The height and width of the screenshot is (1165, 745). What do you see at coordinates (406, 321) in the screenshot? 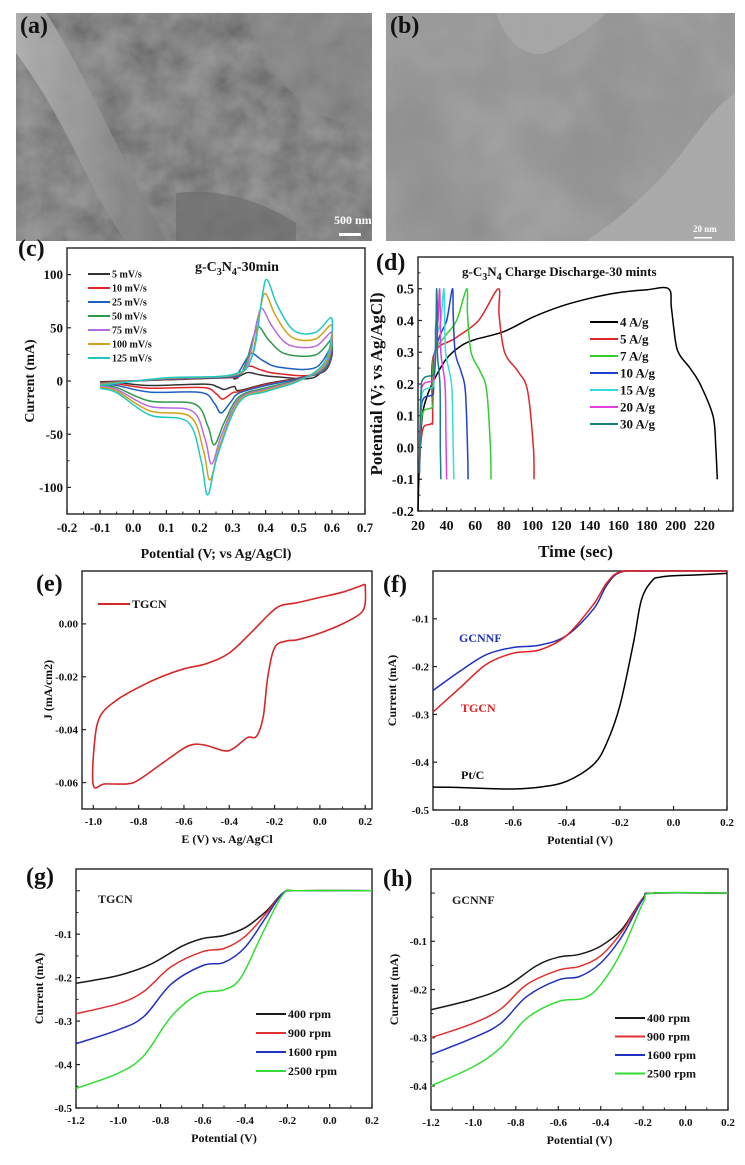
I see `y-tick-label: 0.4` at bounding box center [406, 321].